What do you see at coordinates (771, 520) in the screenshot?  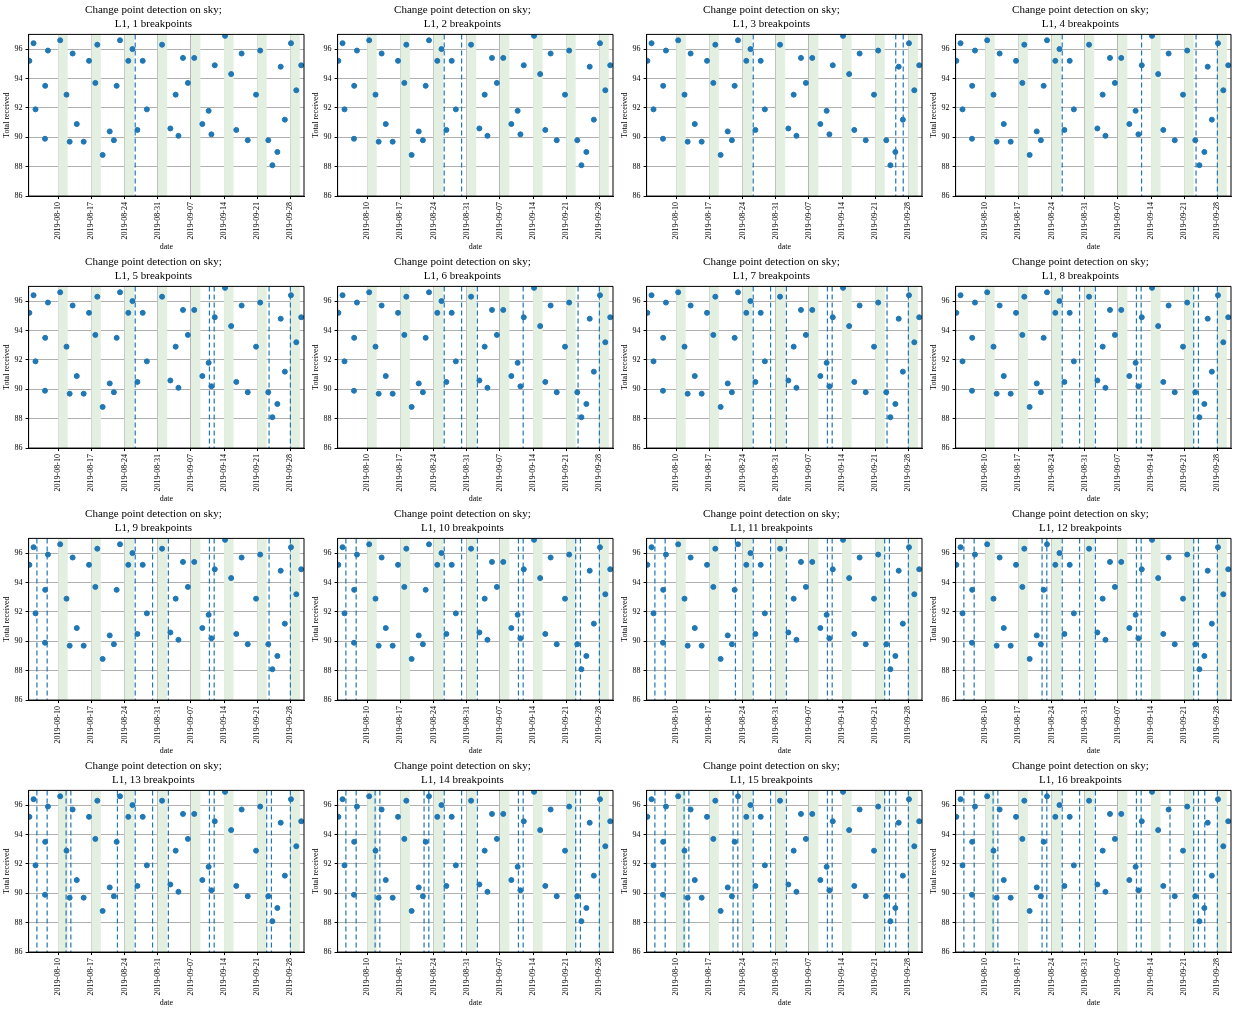 I see `chart-title: Change point detection on sky; L1, 11 breakpoints` at bounding box center [771, 520].